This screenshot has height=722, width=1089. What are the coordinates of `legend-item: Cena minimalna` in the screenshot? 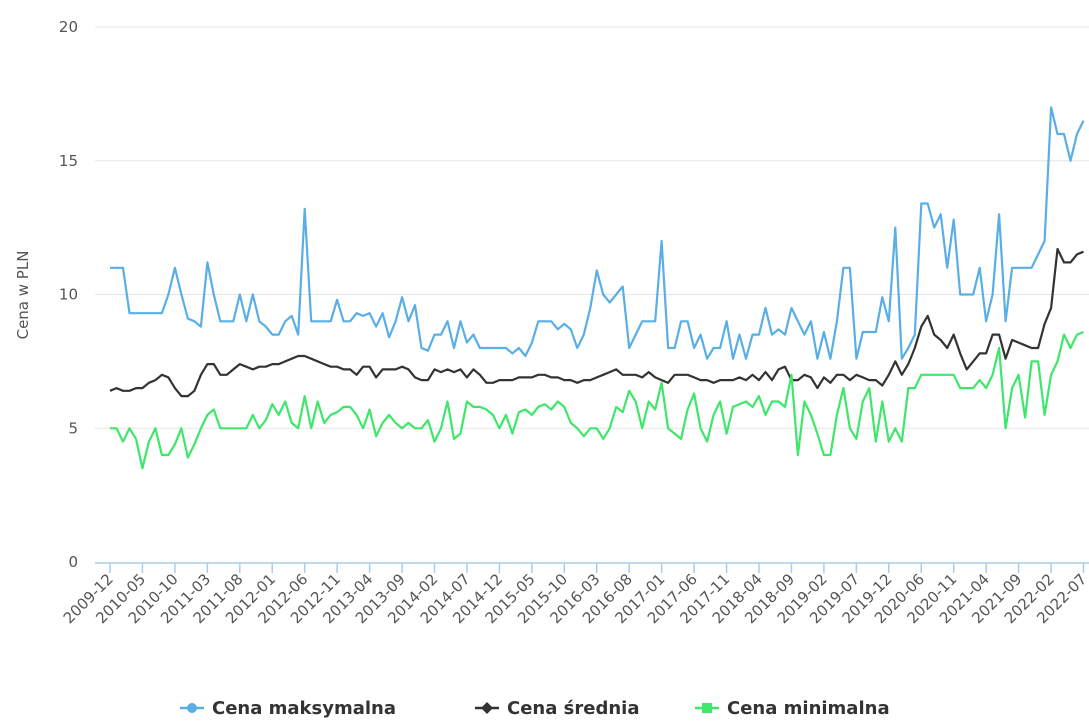 It's located at (792, 708).